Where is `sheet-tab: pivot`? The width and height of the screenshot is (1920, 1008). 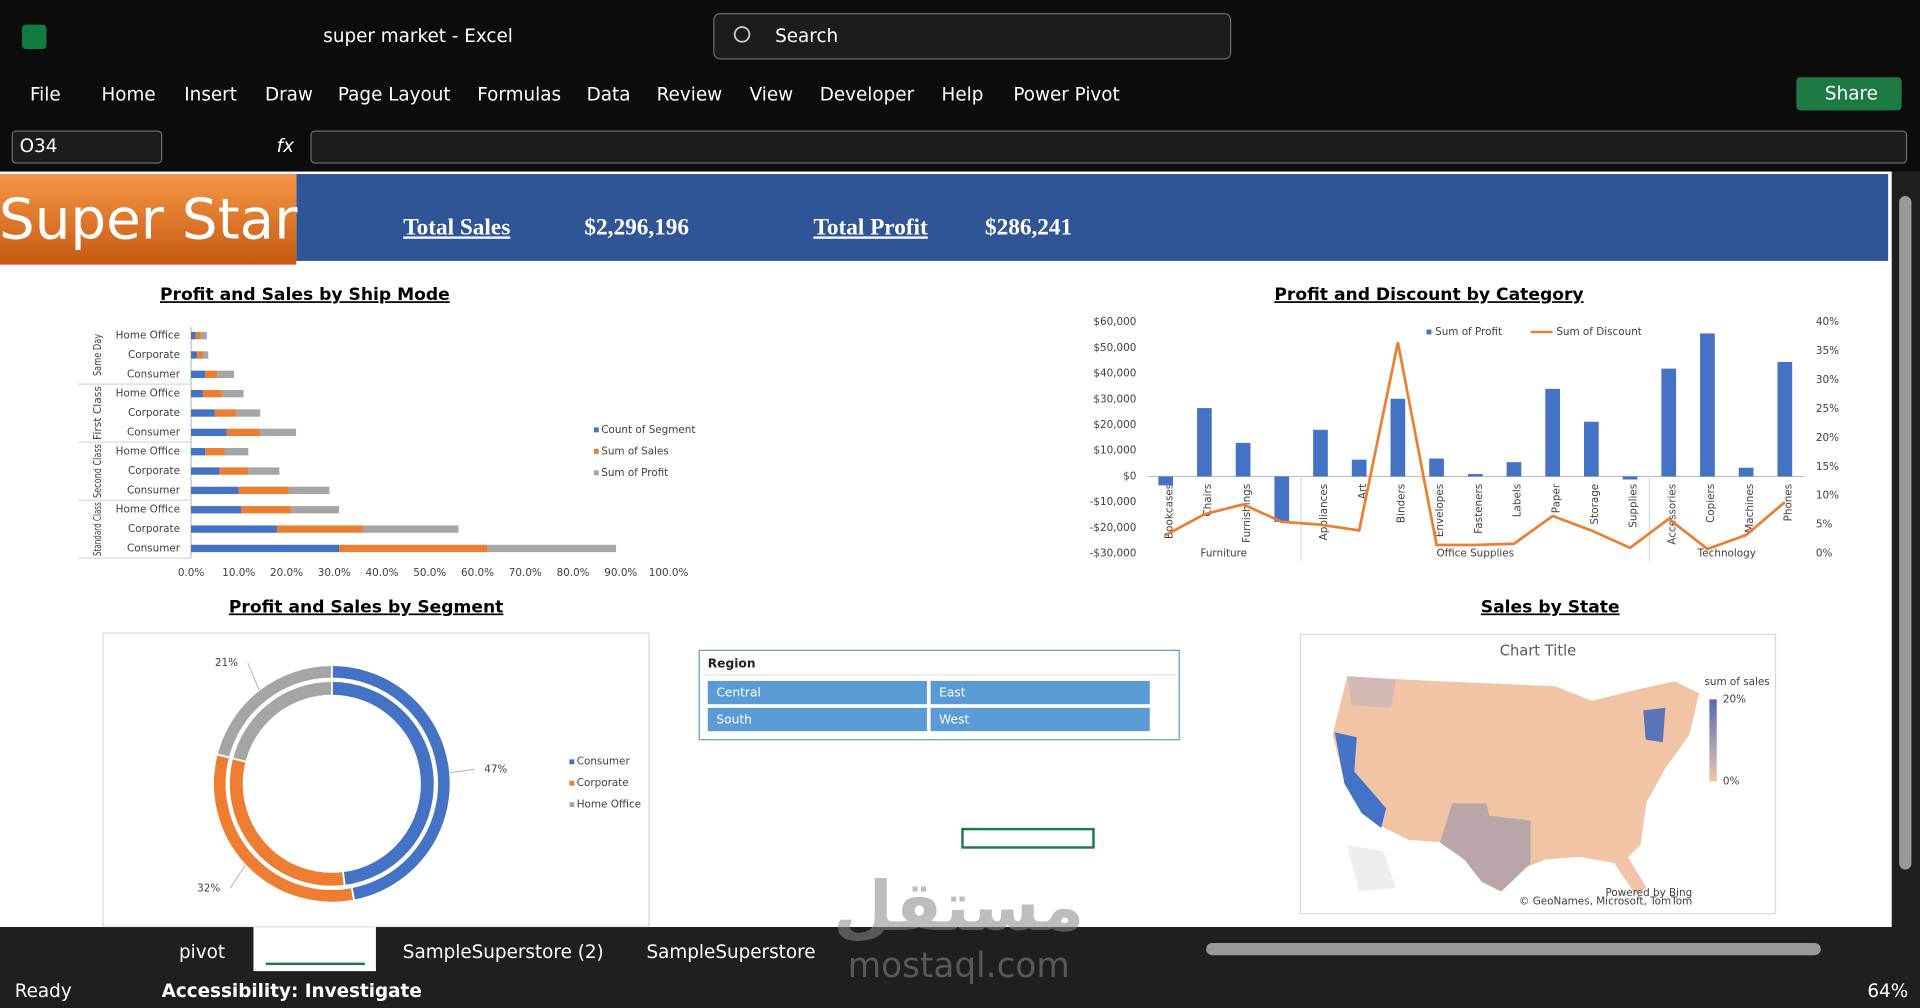 sheet-tab: pivot is located at coordinates (202, 952).